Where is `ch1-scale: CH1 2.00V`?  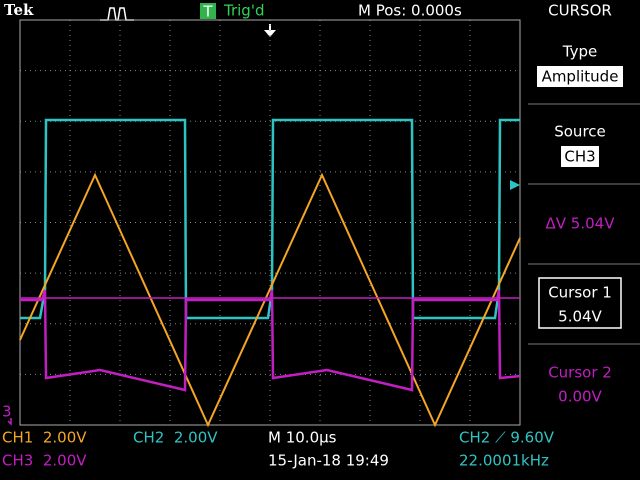
ch1-scale: CH1 2.00V is located at coordinates (44, 438).